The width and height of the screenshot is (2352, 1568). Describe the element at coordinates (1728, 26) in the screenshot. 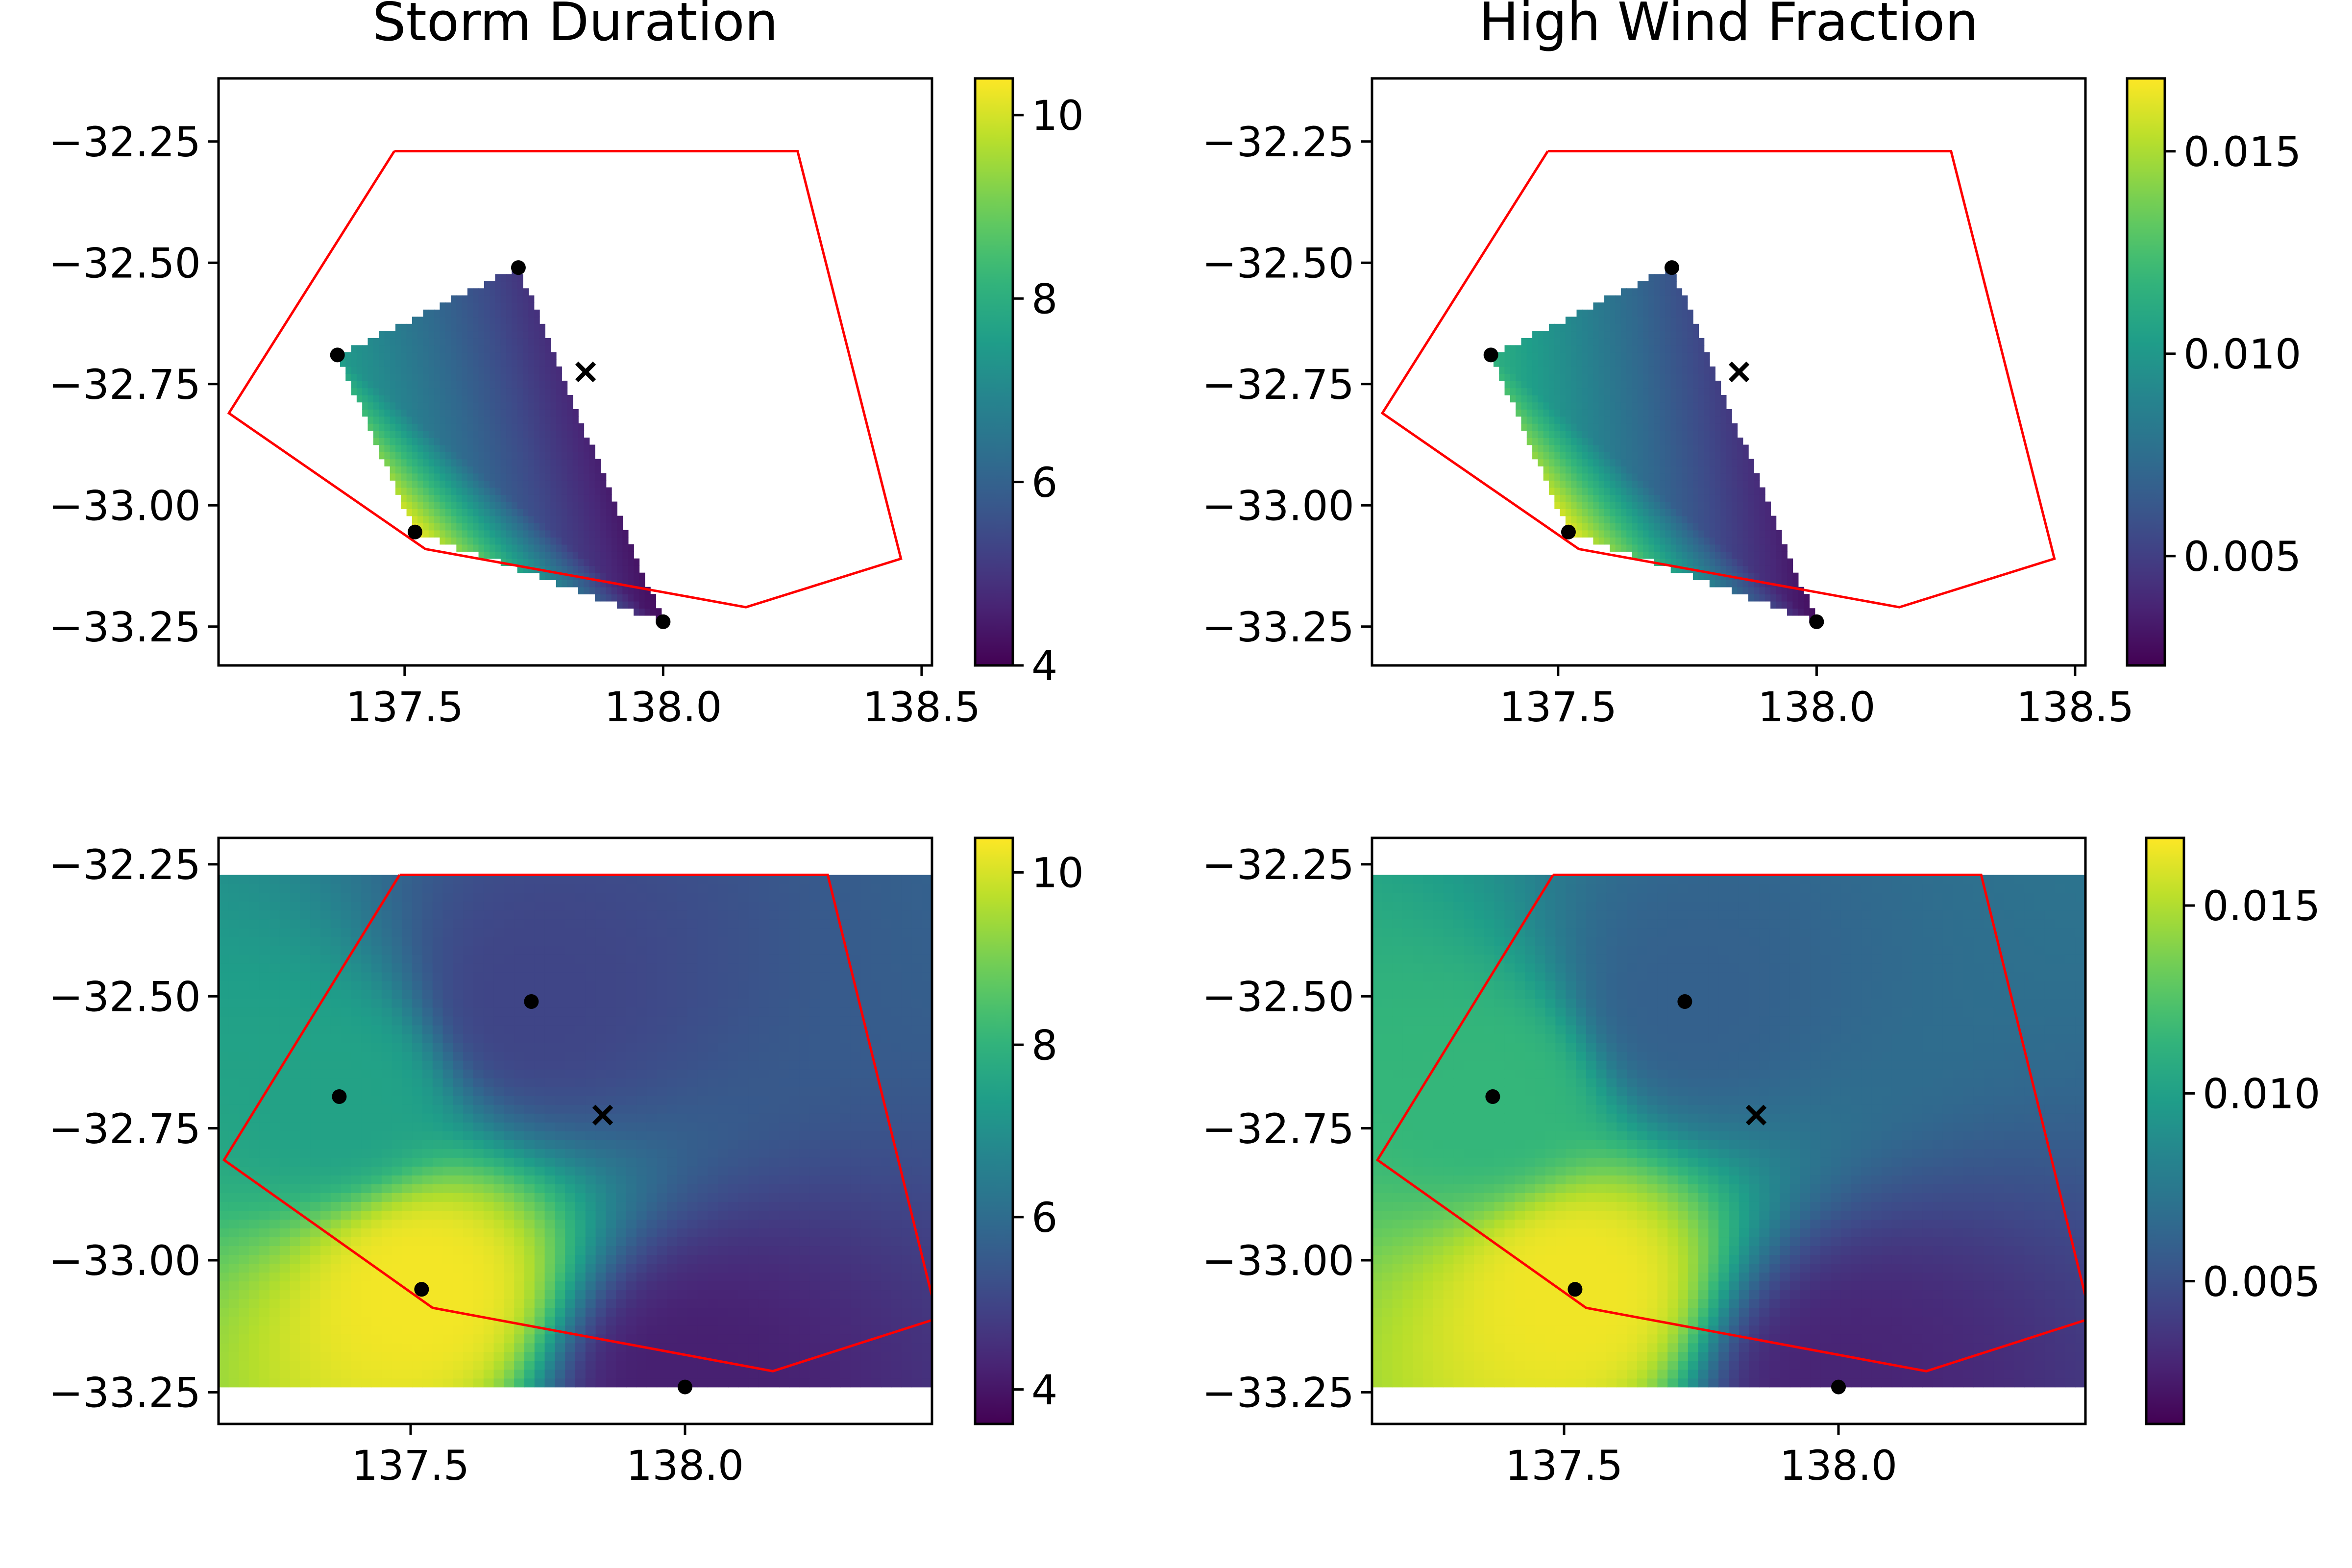

I see `panel-title: High Wind Fraction` at that location.